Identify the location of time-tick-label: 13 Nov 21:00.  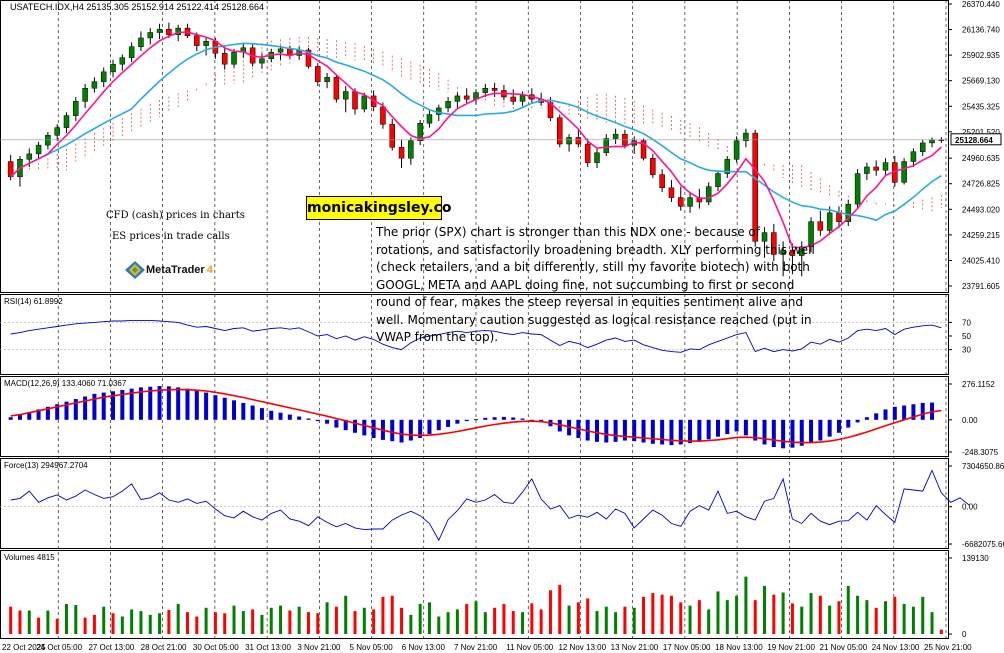
(635, 647).